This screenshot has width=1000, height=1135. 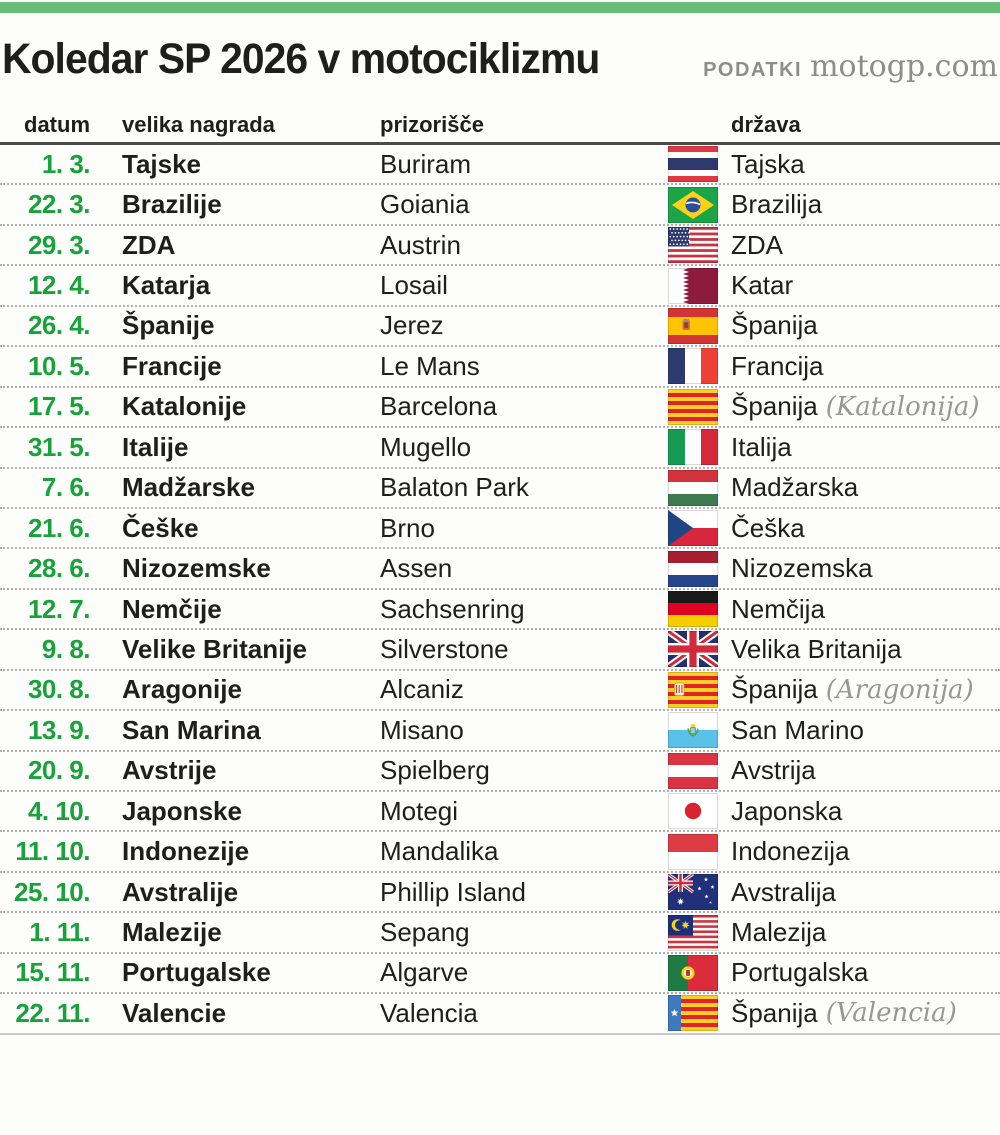 What do you see at coordinates (52, 1012) in the screenshot?
I see `race-date: 22. 11.` at bounding box center [52, 1012].